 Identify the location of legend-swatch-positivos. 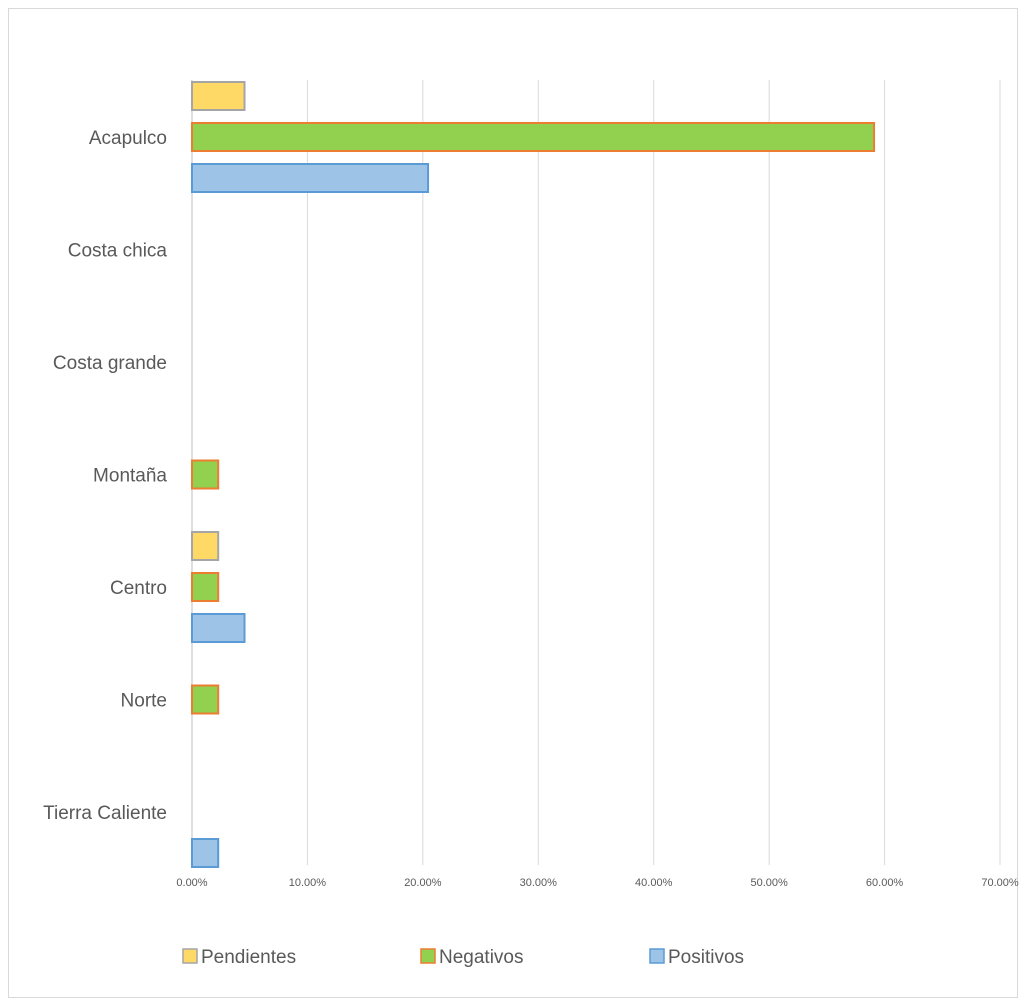
(657, 956).